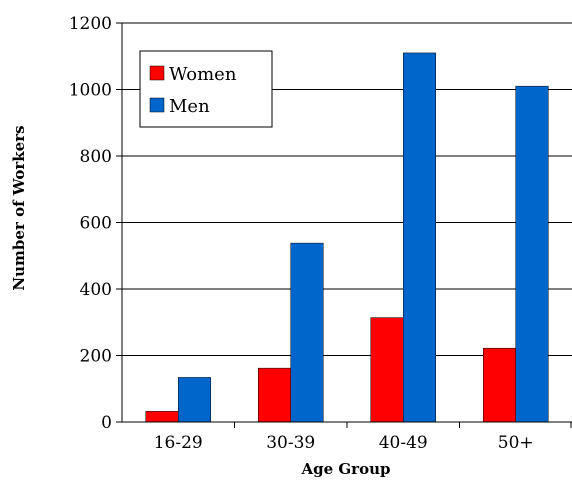 The image size is (572, 480). What do you see at coordinates (532, 254) in the screenshot?
I see `bar-men-50+` at bounding box center [532, 254].